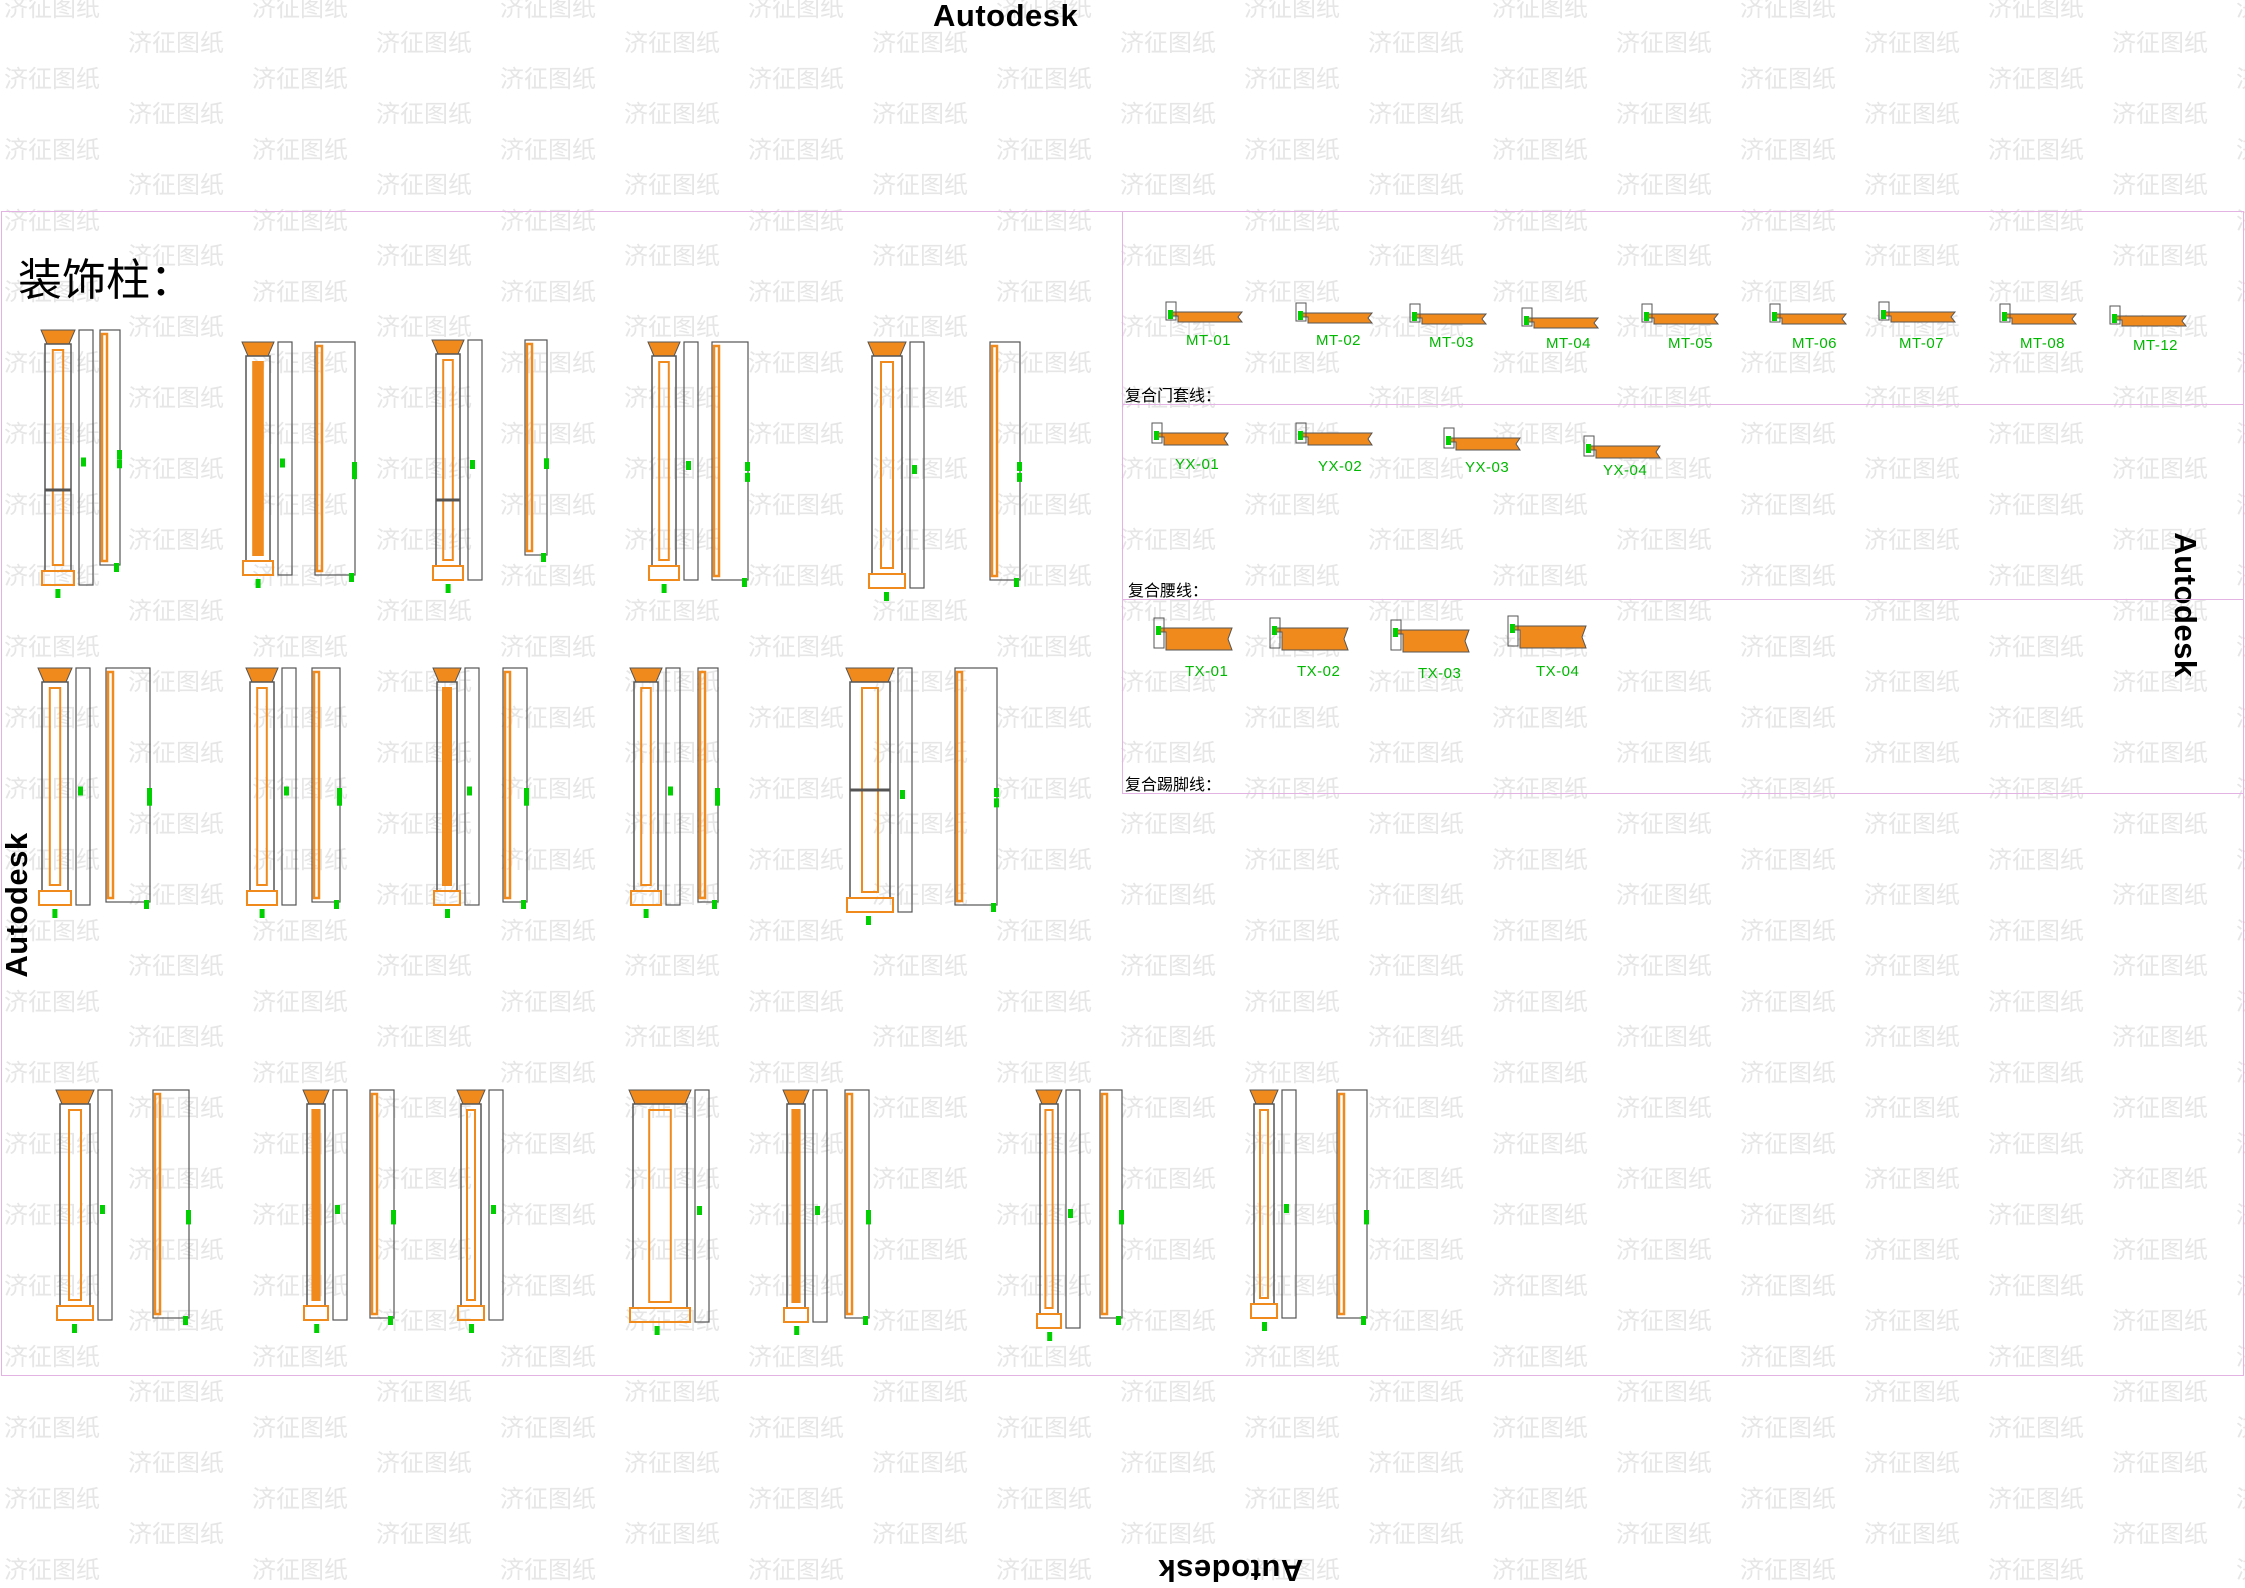 This screenshot has width=2245, height=1588. Describe the element at coordinates (1448, 440) in the screenshot. I see `waist-line-profile-2-marker` at that location.